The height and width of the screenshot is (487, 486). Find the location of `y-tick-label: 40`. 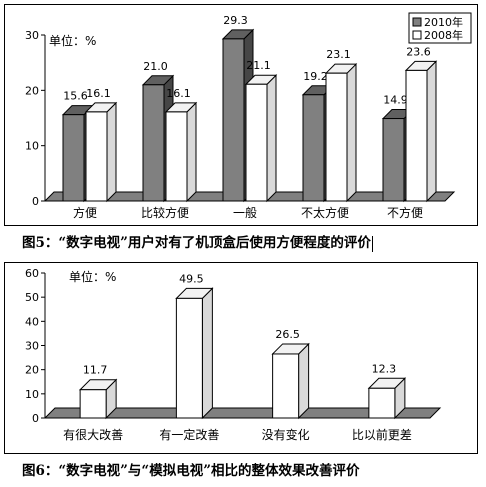

y-tick-label: 40 is located at coordinates (32, 321).